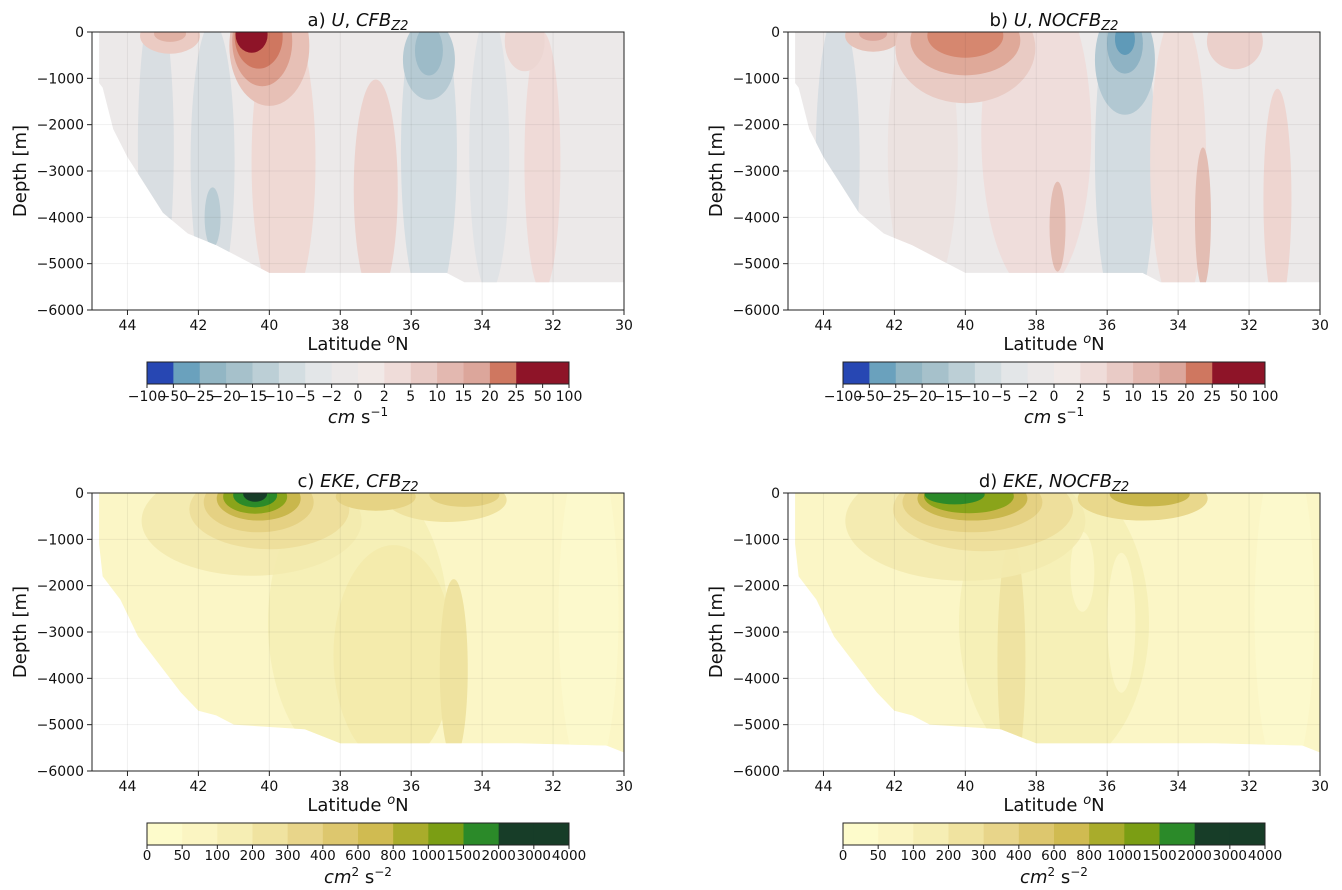 The height and width of the screenshot is (890, 1342). Describe the element at coordinates (331, 397) in the screenshot. I see `colorbar-tick-label: −2` at that location.